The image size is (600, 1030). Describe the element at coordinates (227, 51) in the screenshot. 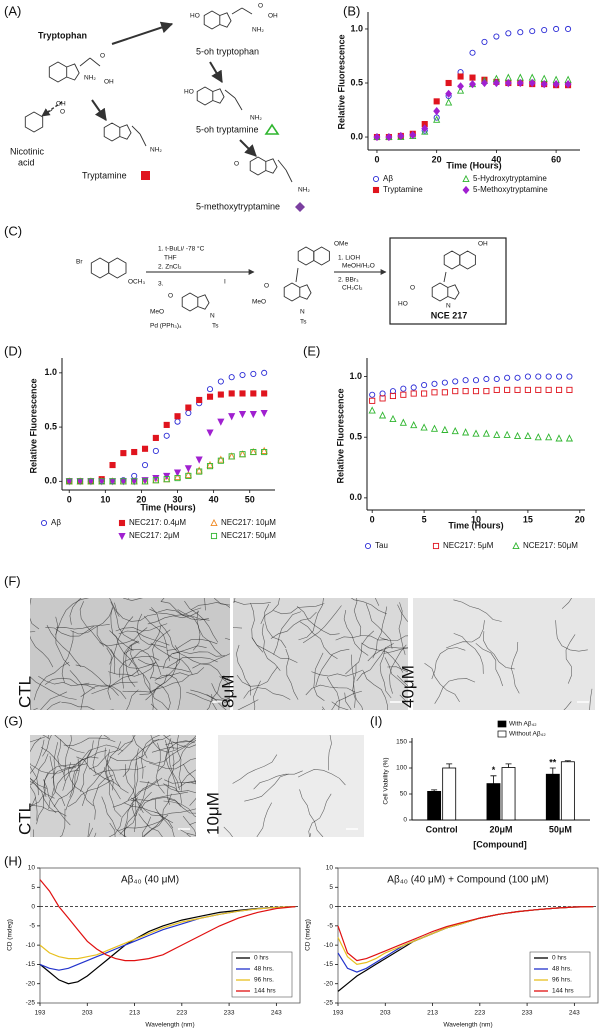

I see `compound-label: 5-oh tryptophan` at that location.